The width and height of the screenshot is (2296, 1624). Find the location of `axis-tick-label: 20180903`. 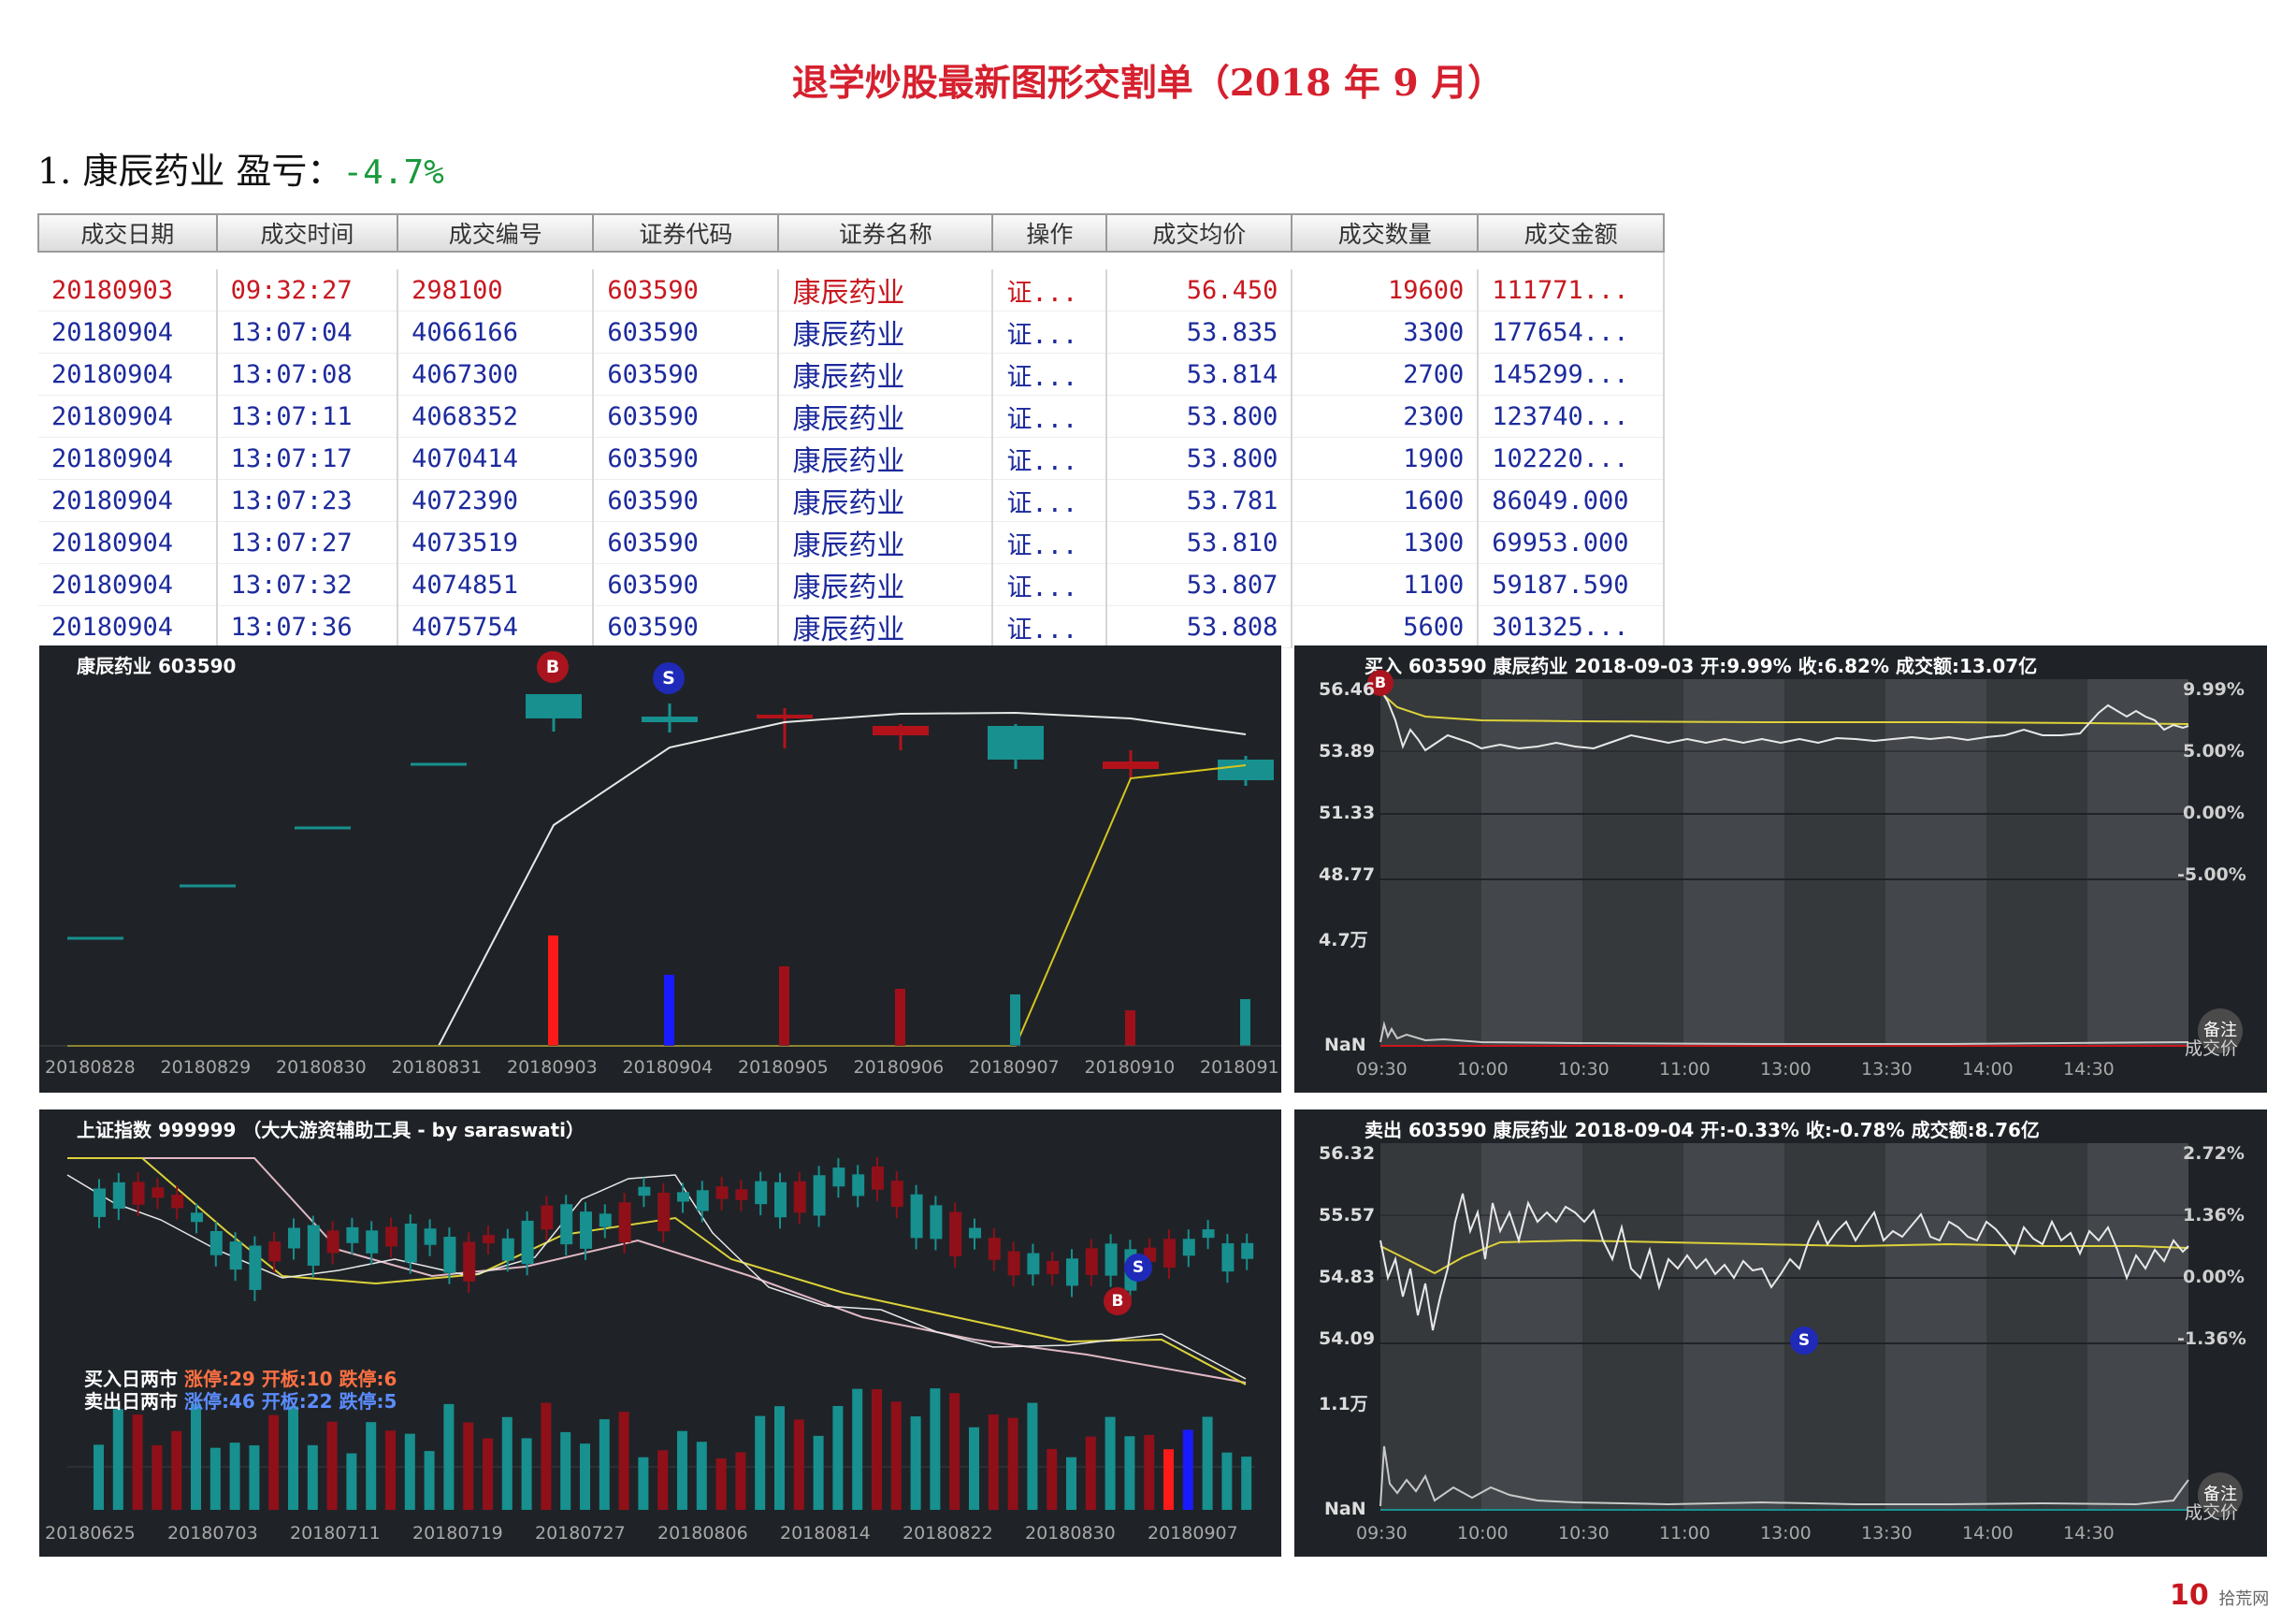

axis-tick-label: 20180903 is located at coordinates (552, 1067).